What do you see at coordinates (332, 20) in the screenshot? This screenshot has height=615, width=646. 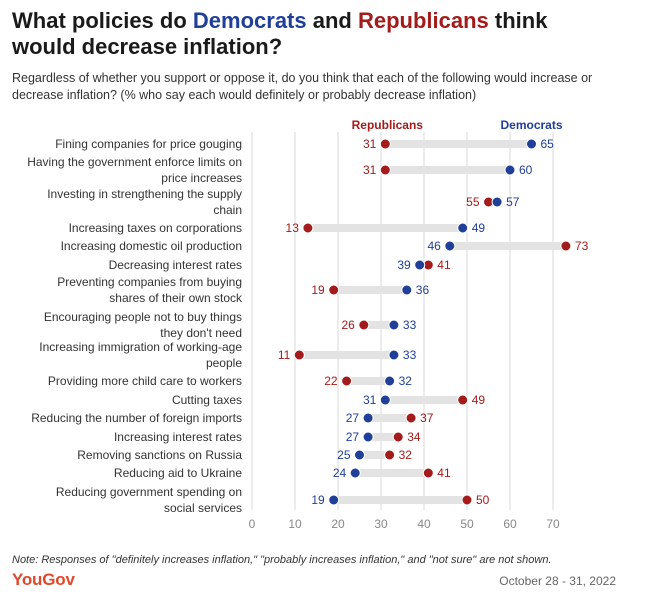 I see `title-part2: and` at bounding box center [332, 20].